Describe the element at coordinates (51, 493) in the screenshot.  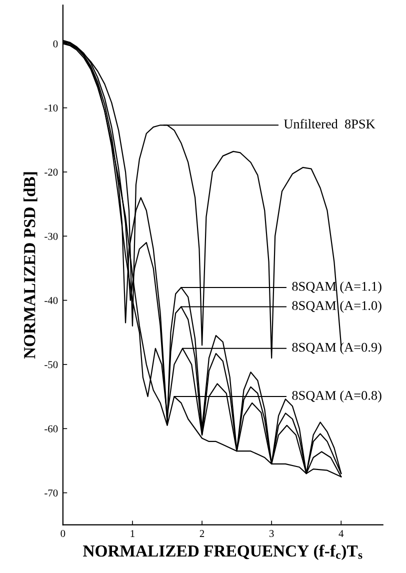
I see `y-tick-label: -70` at that location.